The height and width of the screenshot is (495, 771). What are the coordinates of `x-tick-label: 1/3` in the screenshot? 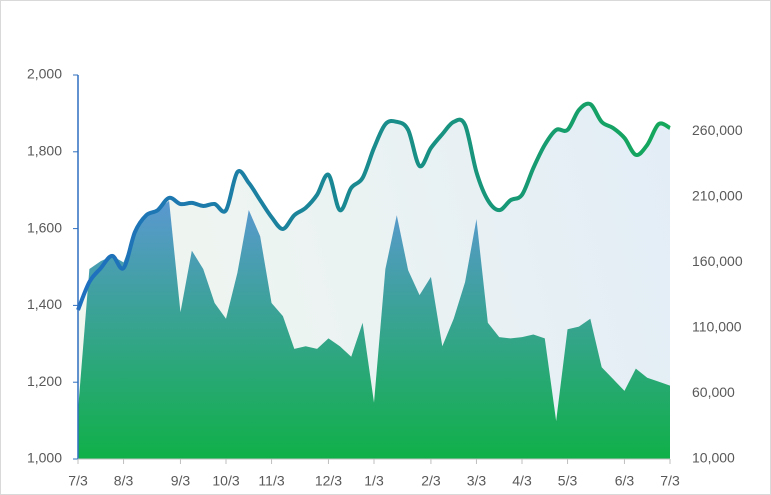 It's located at (374, 481).